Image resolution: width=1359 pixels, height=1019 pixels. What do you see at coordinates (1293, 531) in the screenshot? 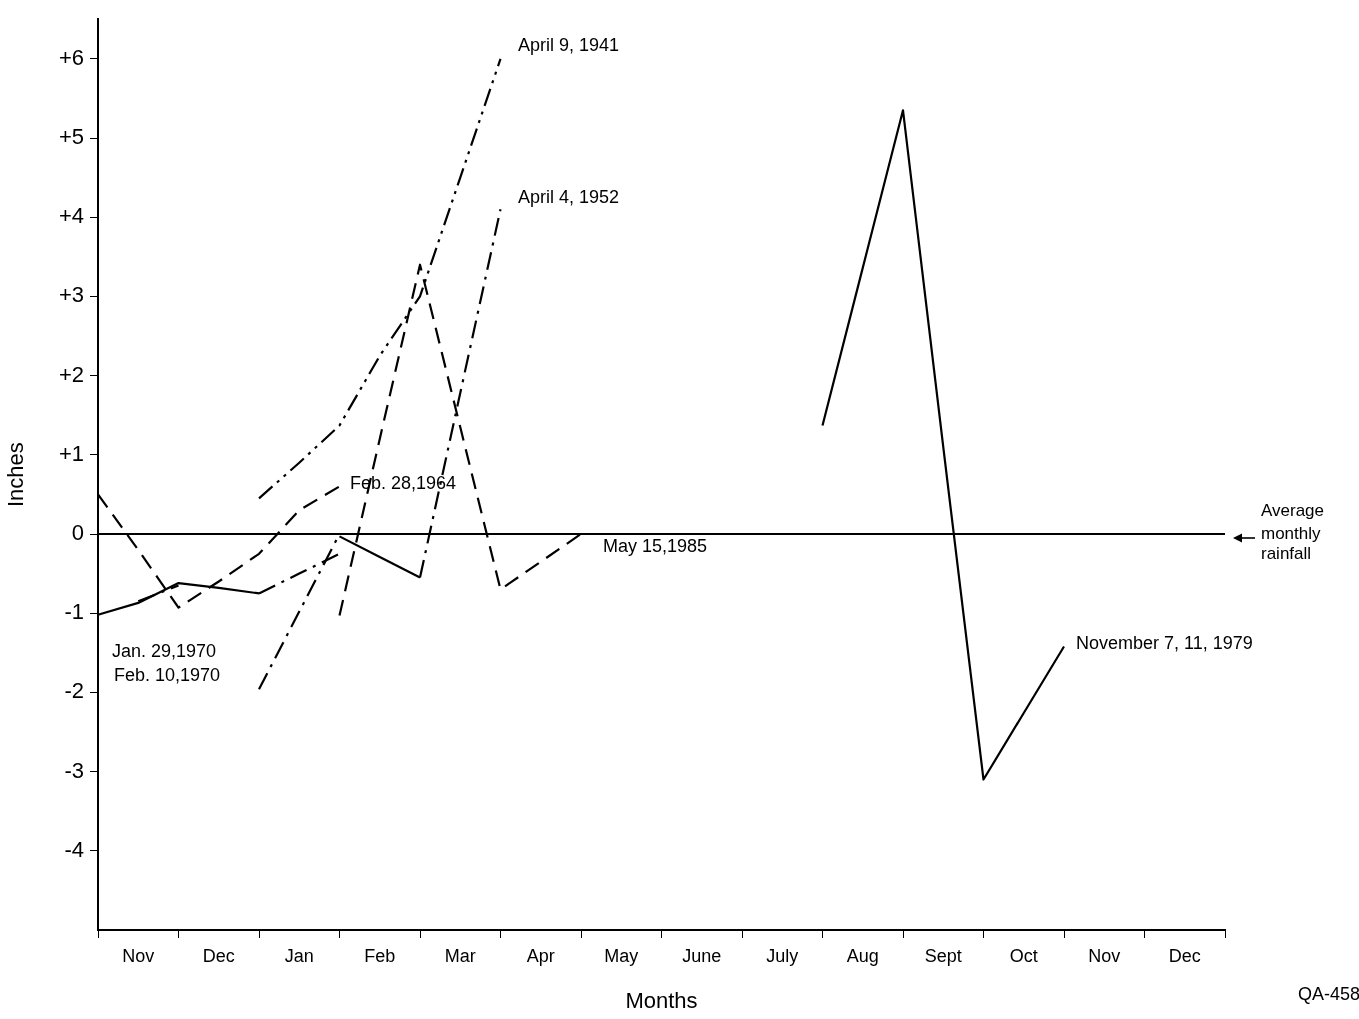
I see `ref-line-label: Average monthly rainfall` at bounding box center [1293, 531].